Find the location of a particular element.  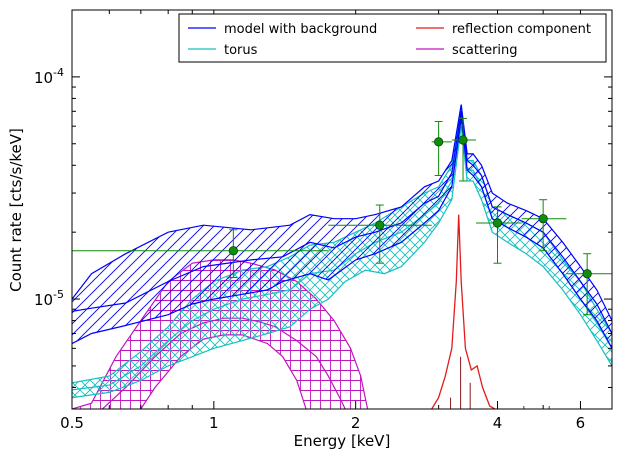

y-tick-label: 10⁻⁴ is located at coordinates (49, 76).